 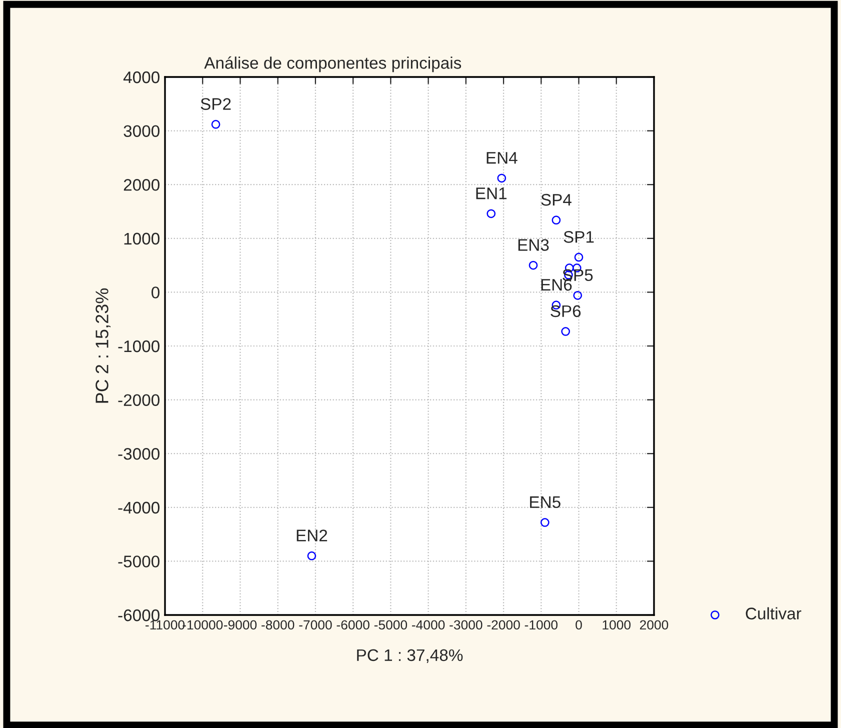 I want to click on x-tick-label: -9000, so click(x=240, y=625).